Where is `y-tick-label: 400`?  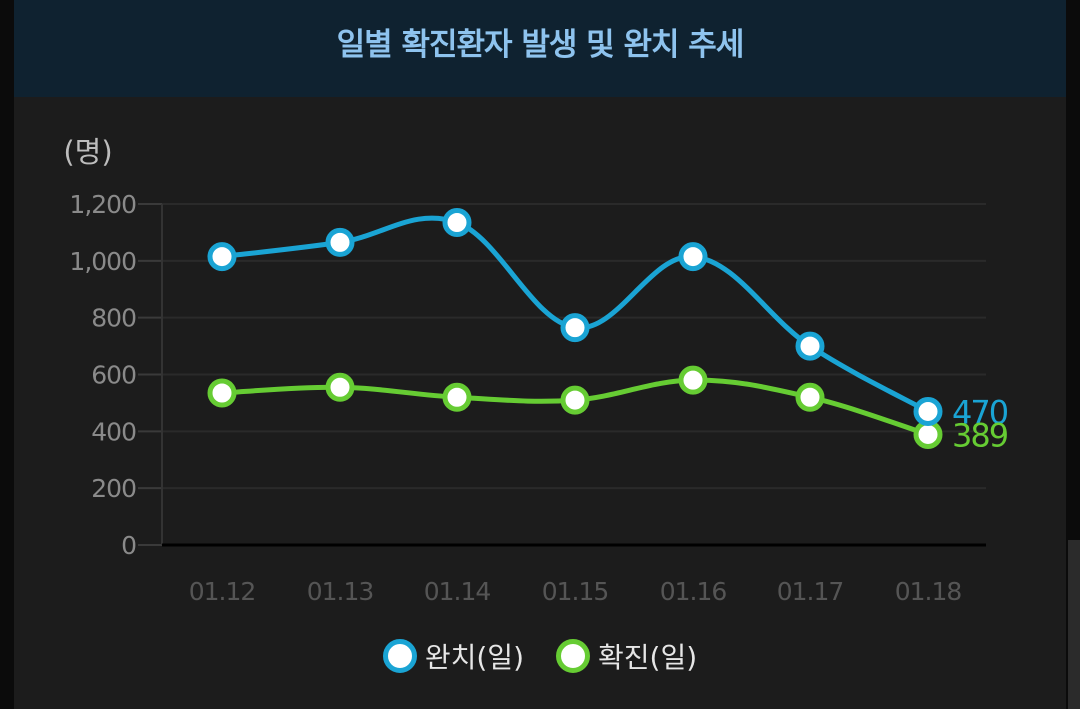 y-tick-label: 400 is located at coordinates (113, 431).